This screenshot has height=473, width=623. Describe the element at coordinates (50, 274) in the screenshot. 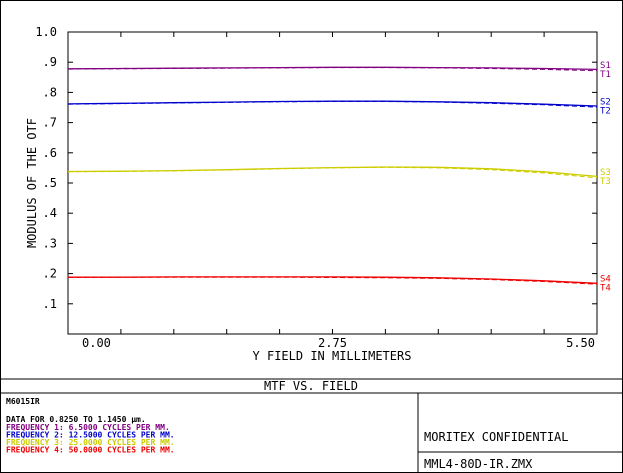

I see `y-tick-label: .2` at that location.